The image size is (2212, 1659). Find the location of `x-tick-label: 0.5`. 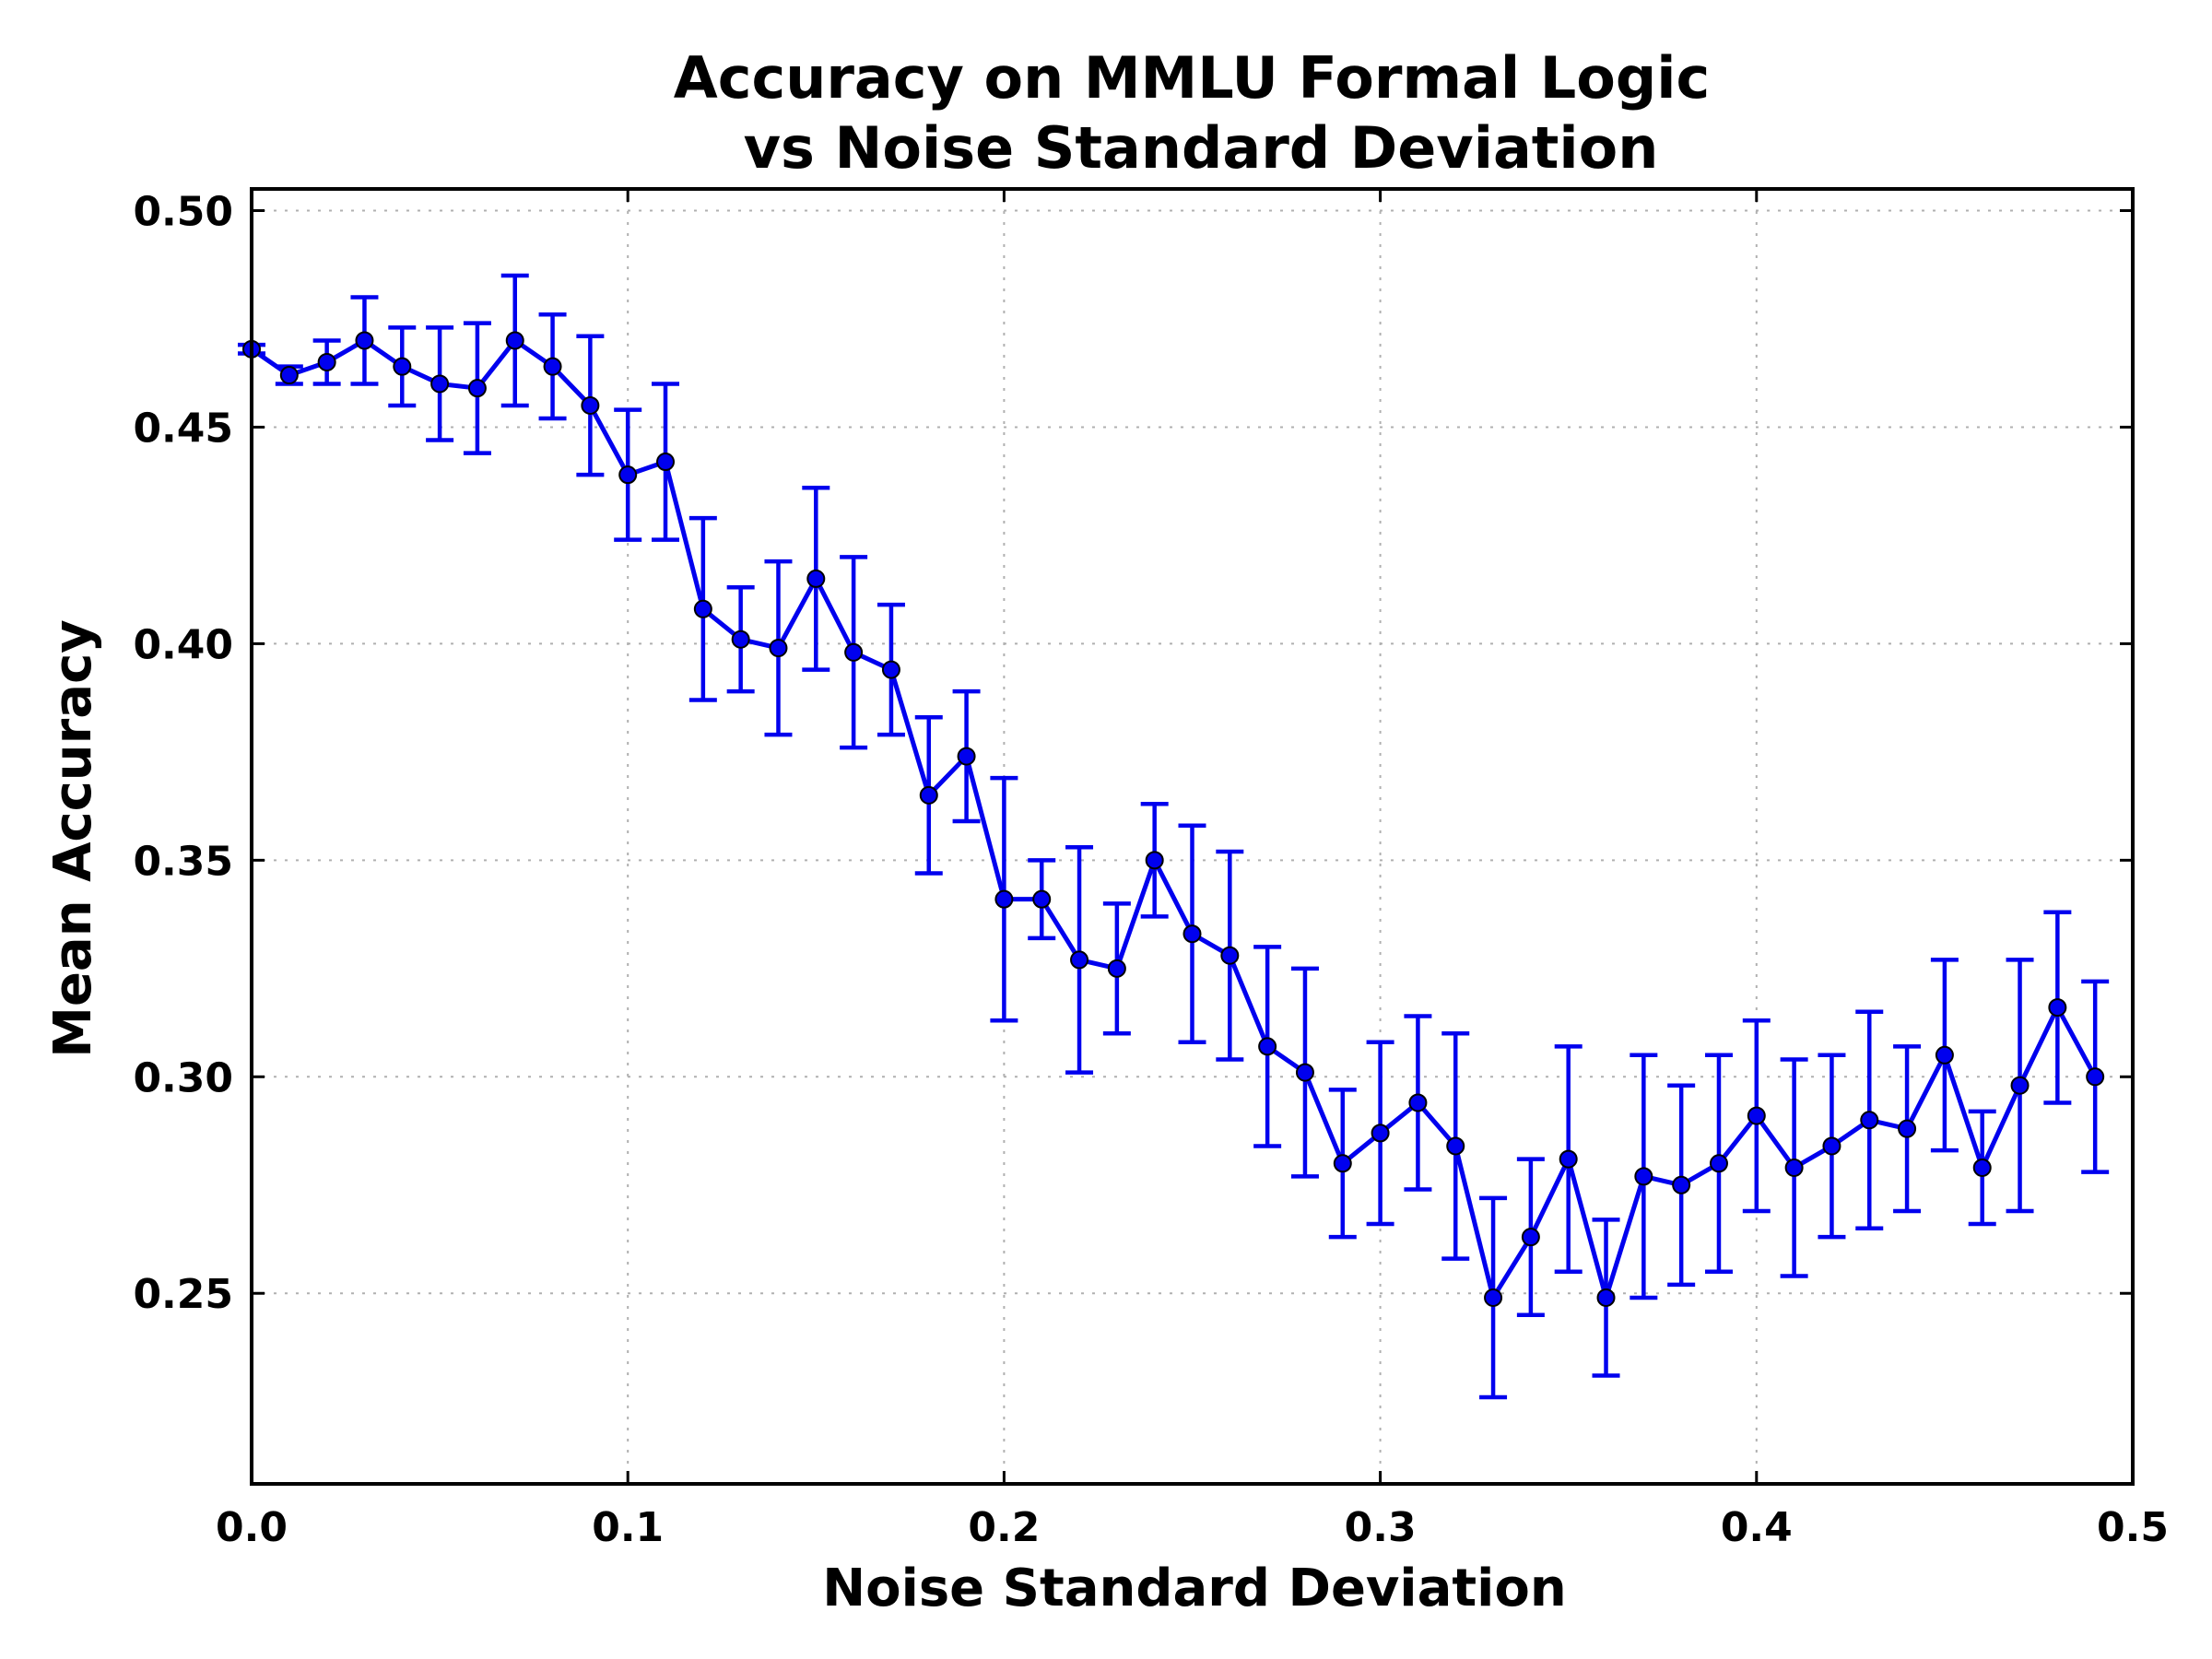

x-tick-label: 0.5 is located at coordinates (2133, 1527).